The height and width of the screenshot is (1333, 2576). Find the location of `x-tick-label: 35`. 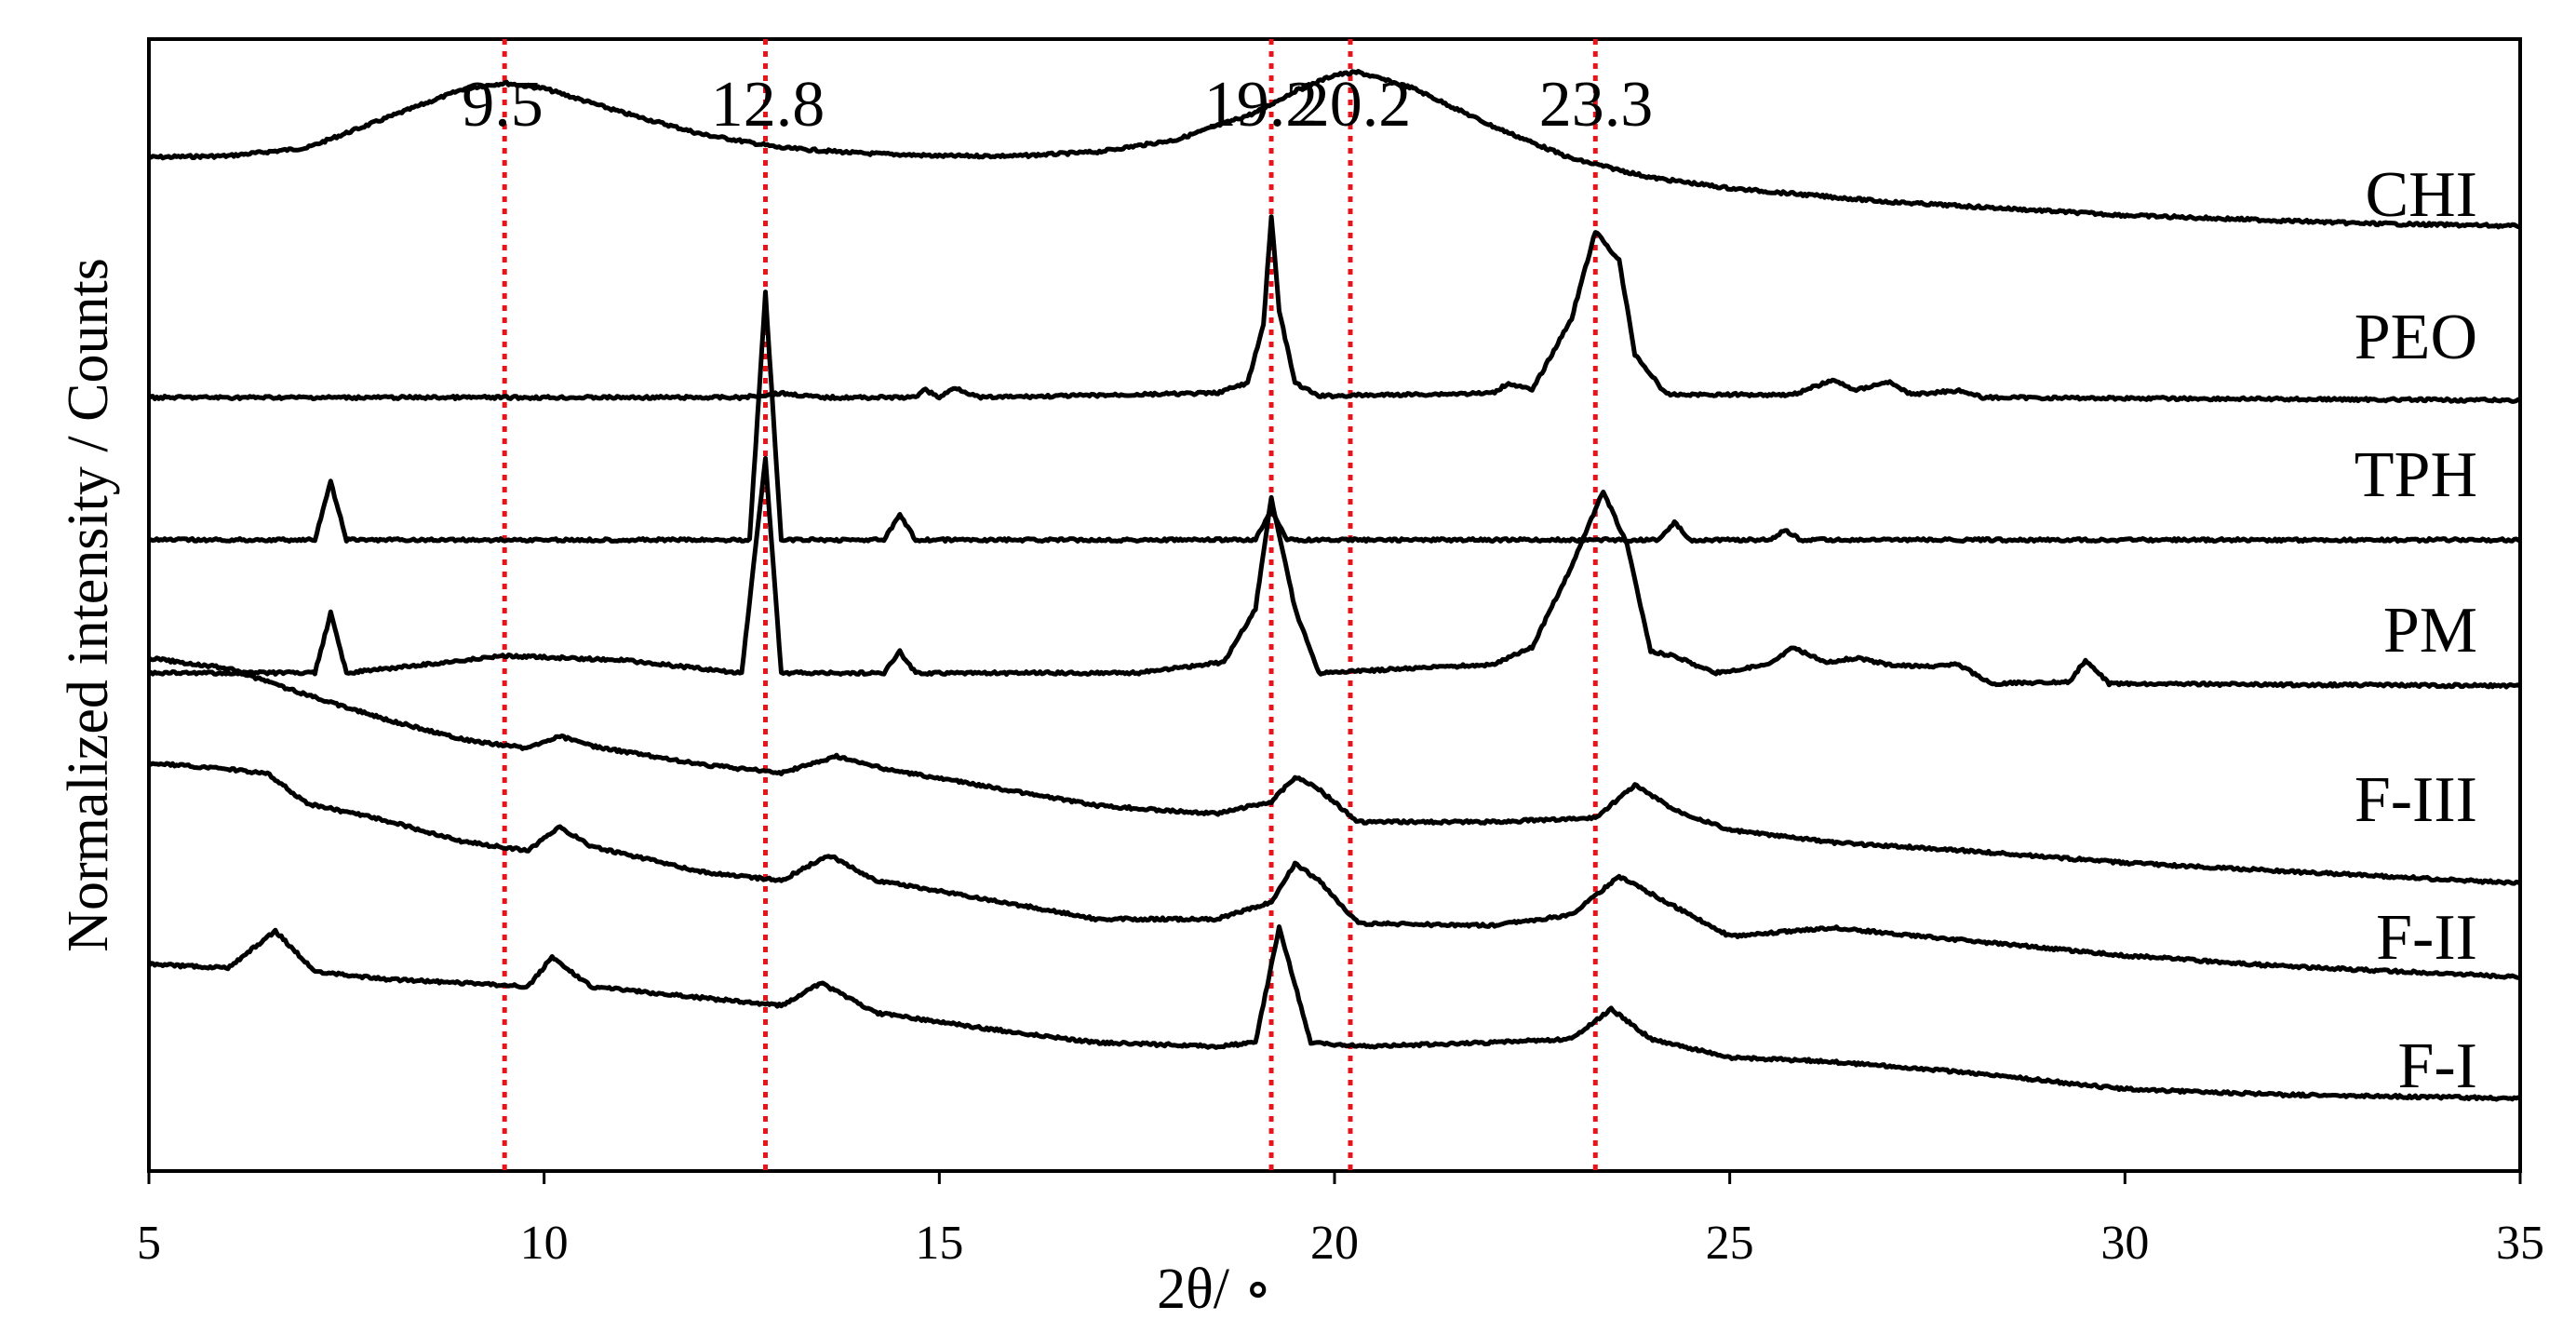

x-tick-label: 35 is located at coordinates (2520, 1244).